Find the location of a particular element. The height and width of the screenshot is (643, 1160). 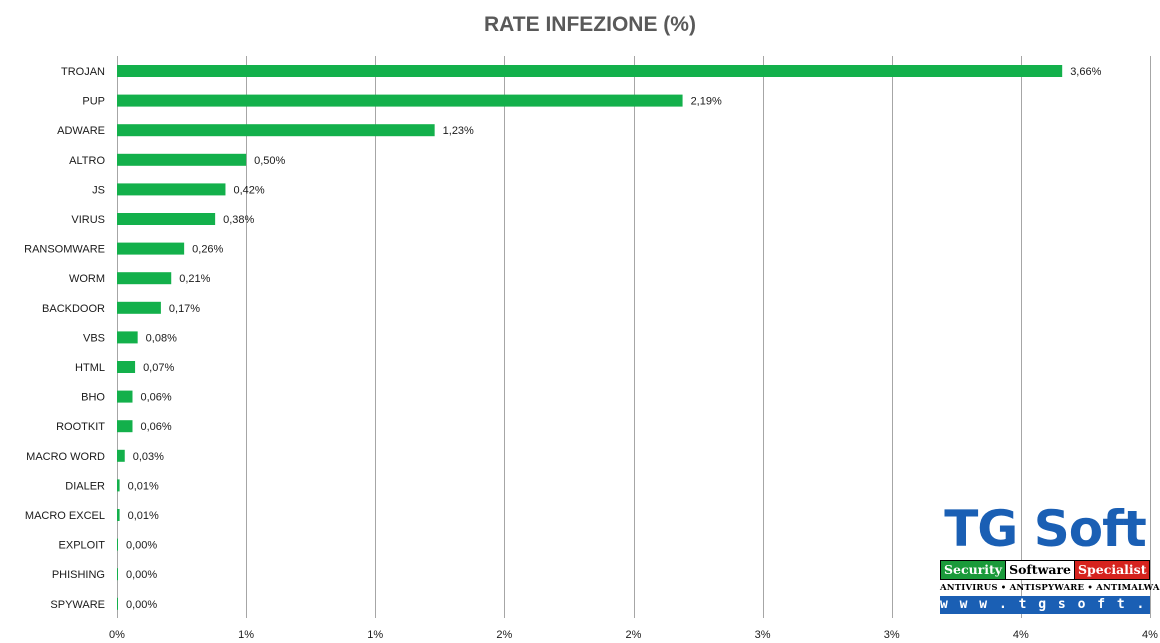

category-label: PHISHING is located at coordinates (78, 575).